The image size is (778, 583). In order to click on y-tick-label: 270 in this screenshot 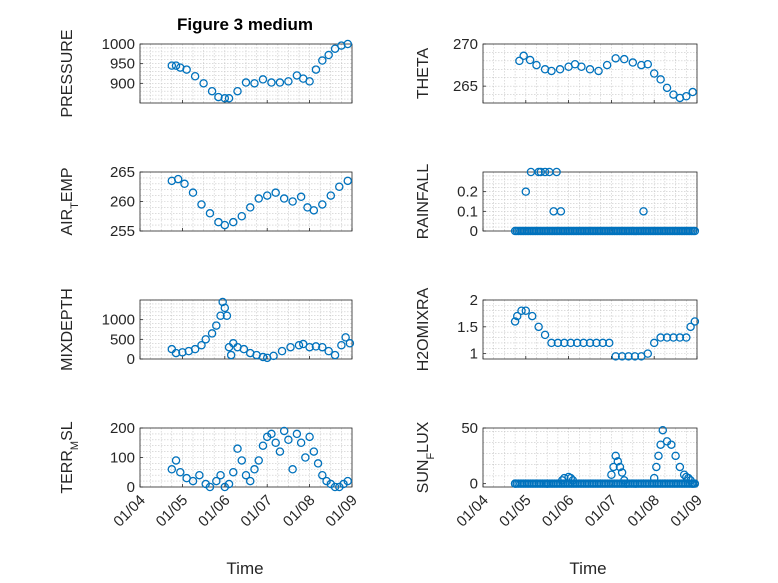, I will do `click(465, 44)`.